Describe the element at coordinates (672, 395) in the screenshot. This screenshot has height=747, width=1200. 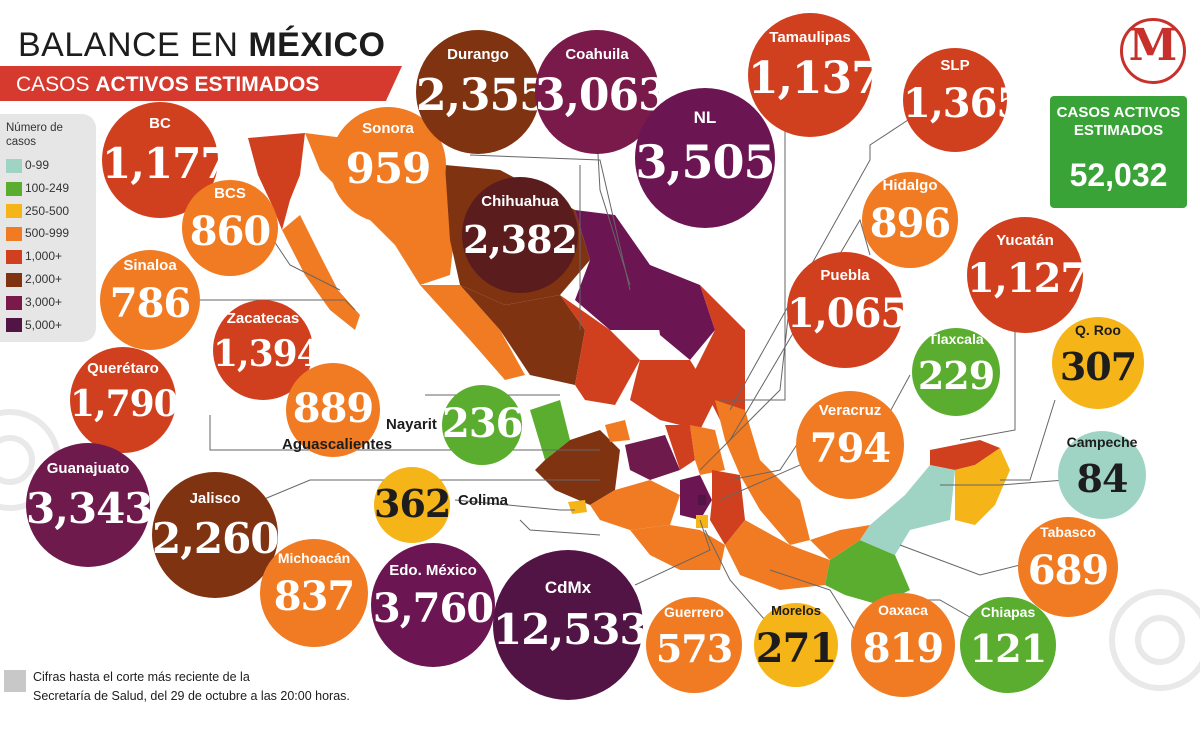
I see `map-region-slp` at that location.